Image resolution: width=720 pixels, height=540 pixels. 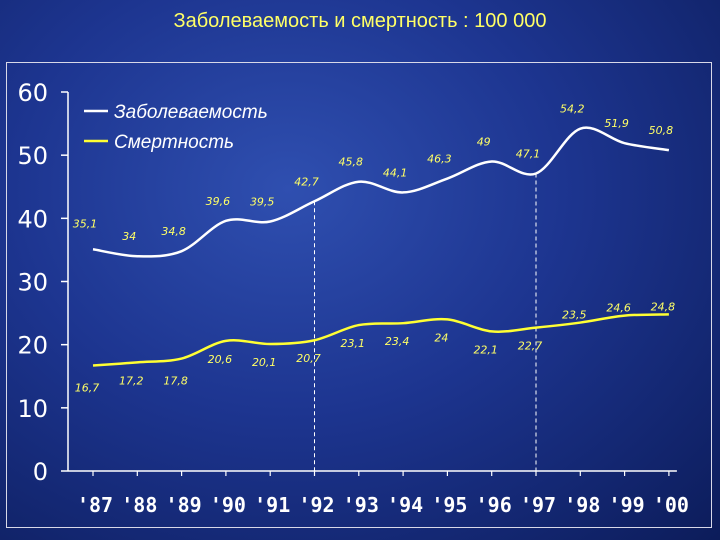 What do you see at coordinates (173, 231) in the screenshot?
I see `data-label: 34,8` at bounding box center [173, 231].